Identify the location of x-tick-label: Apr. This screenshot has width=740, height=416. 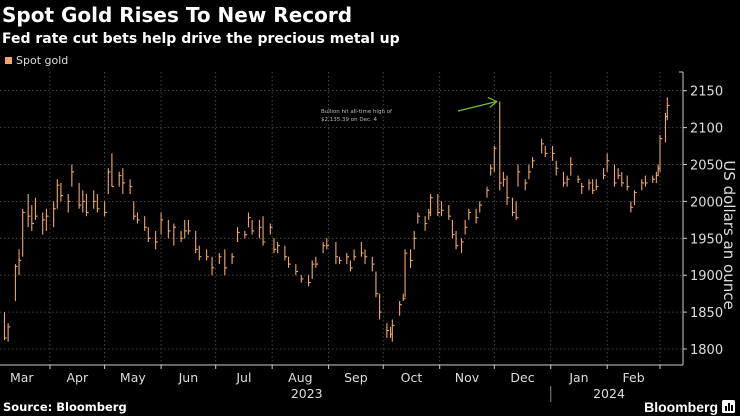
(78, 377).